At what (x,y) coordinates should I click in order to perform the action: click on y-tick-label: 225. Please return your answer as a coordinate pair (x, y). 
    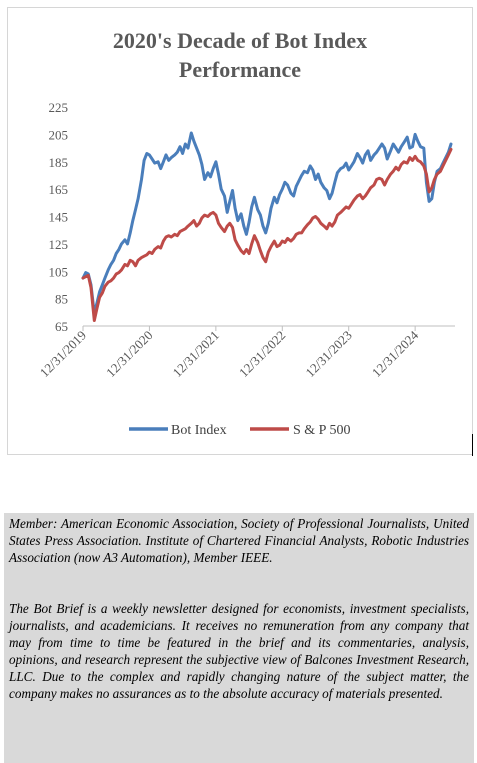
    Looking at the image, I should click on (59, 107).